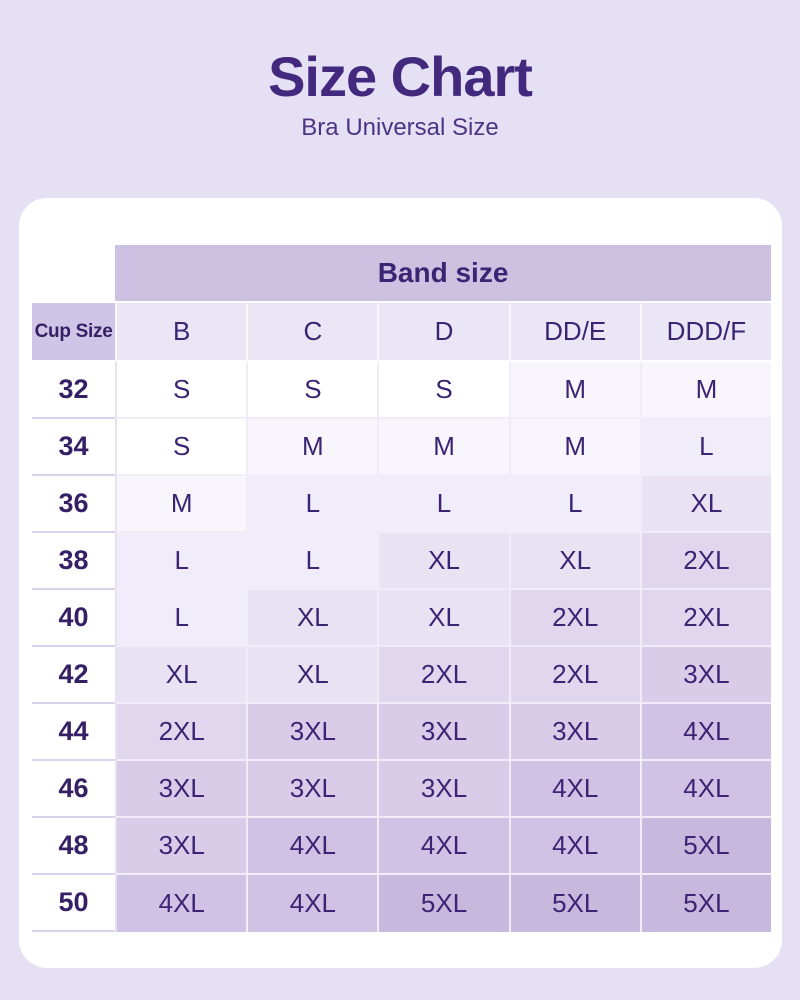  I want to click on size-table-row-46: 46 3XL 3XL 3XL 4XL 4XL, so click(401, 789).